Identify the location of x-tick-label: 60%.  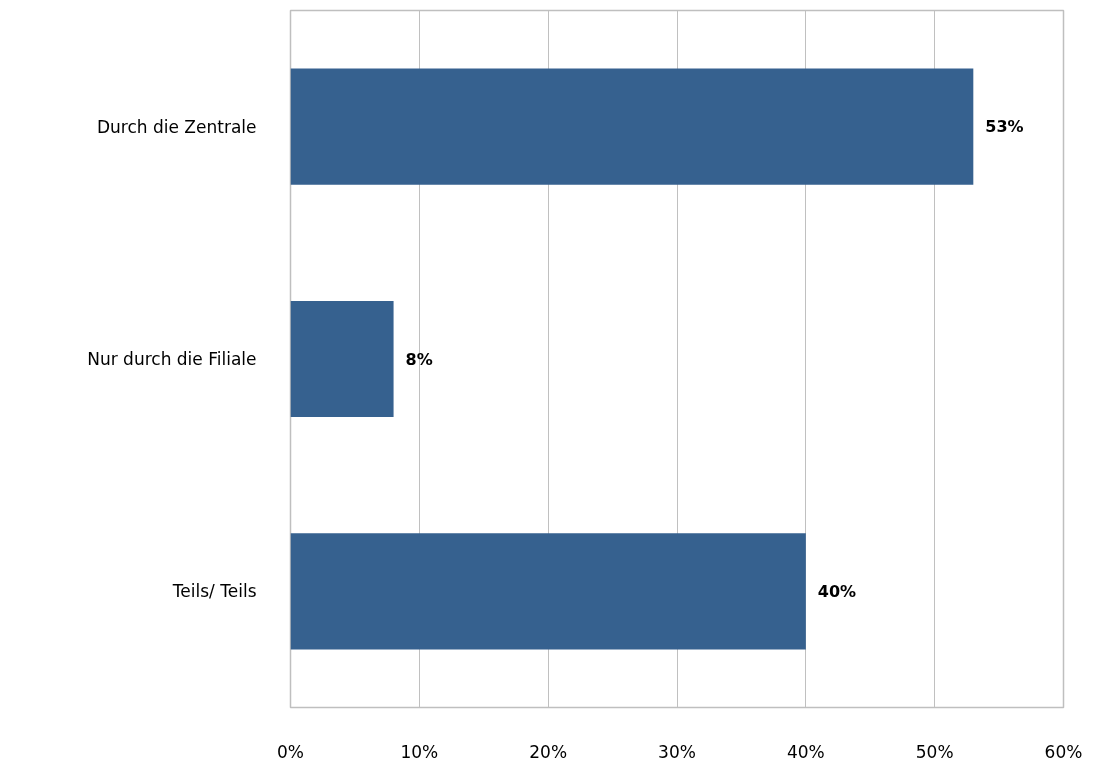
(1063, 751).